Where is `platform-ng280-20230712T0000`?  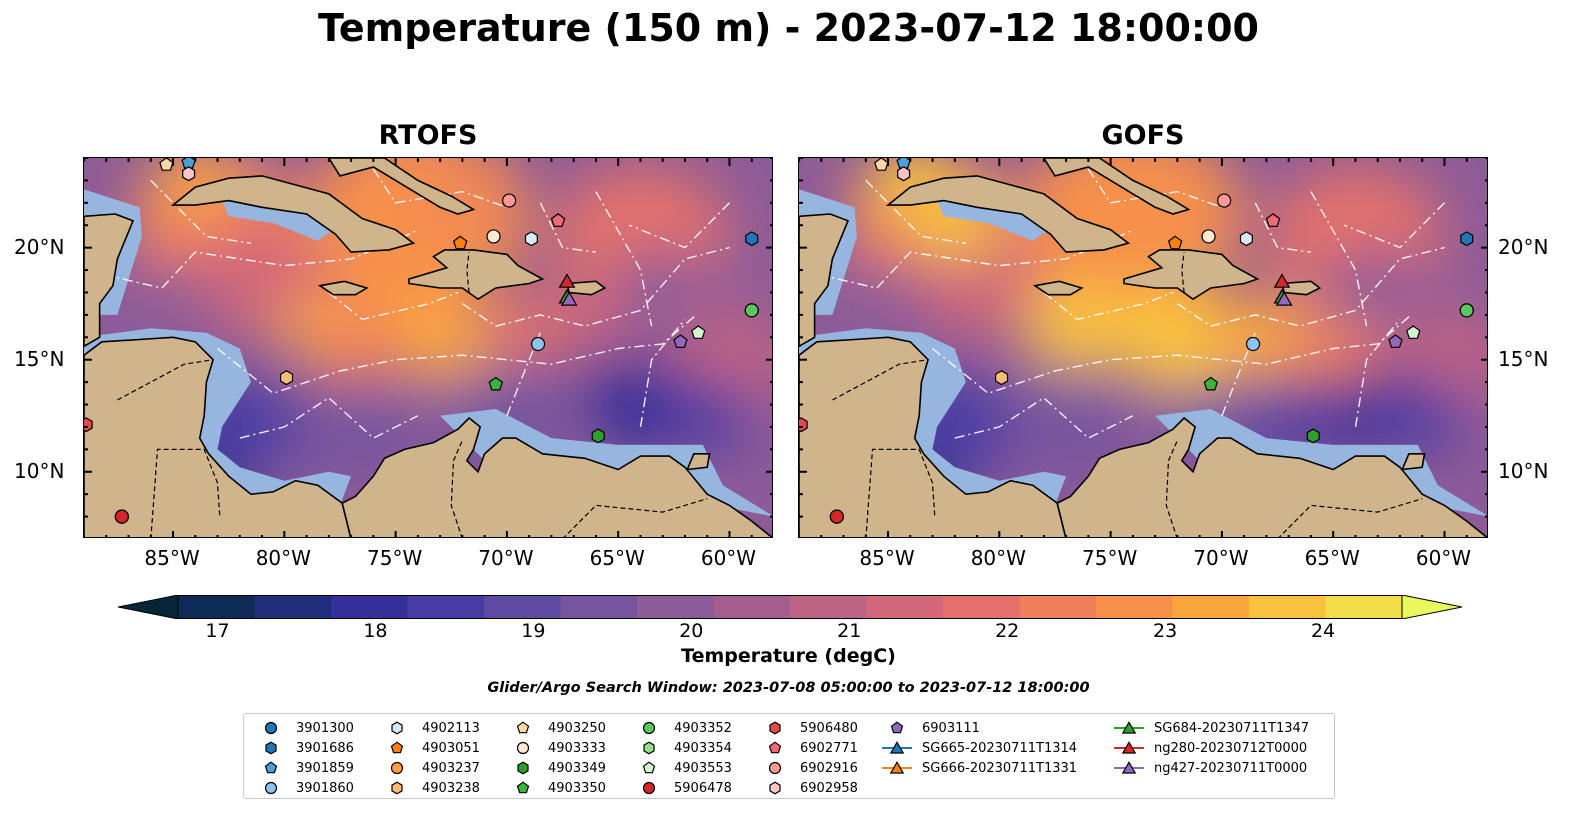 platform-ng280-20230712T0000 is located at coordinates (567, 280).